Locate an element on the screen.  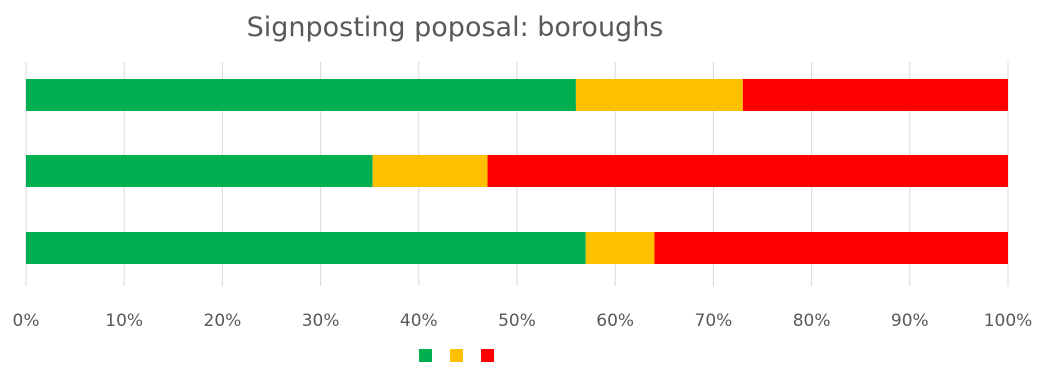
x-tick-label: 80% is located at coordinates (812, 321).